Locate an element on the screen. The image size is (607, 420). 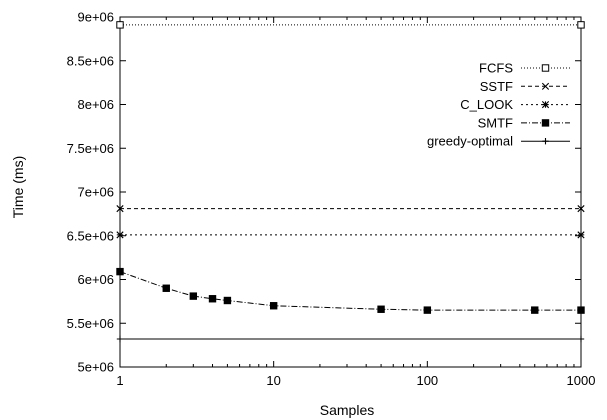
x-tick-label: 1 is located at coordinates (119, 380).